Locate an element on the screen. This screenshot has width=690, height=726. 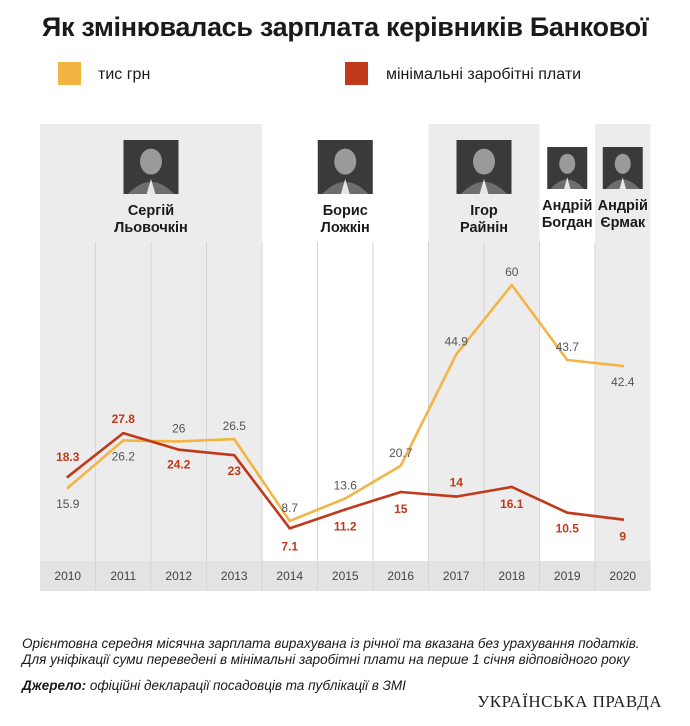
data-label-uah: 26.5 is located at coordinates (235, 426).